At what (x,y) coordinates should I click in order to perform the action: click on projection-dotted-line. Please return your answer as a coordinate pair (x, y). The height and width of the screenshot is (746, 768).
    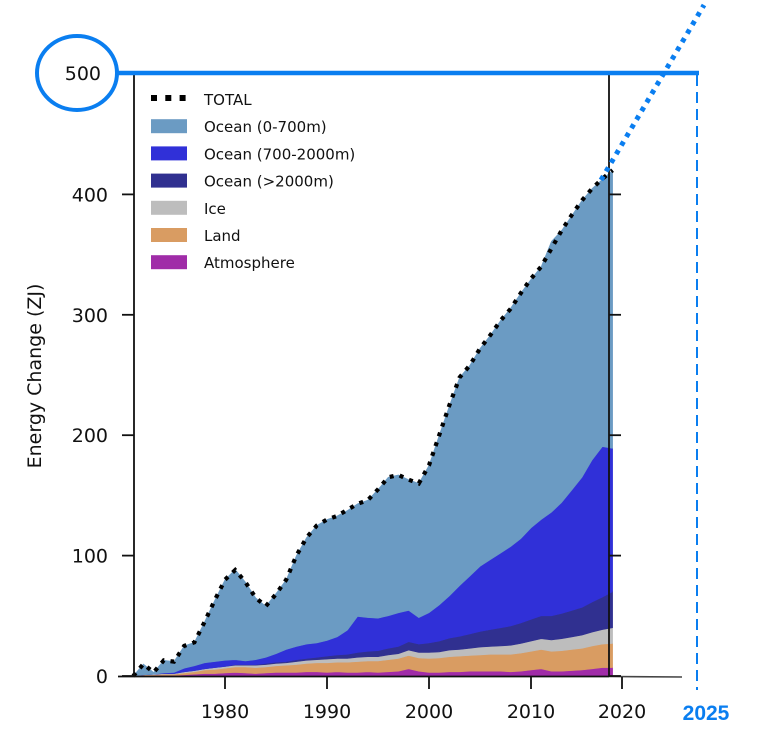
    Looking at the image, I should click on (652, 92).